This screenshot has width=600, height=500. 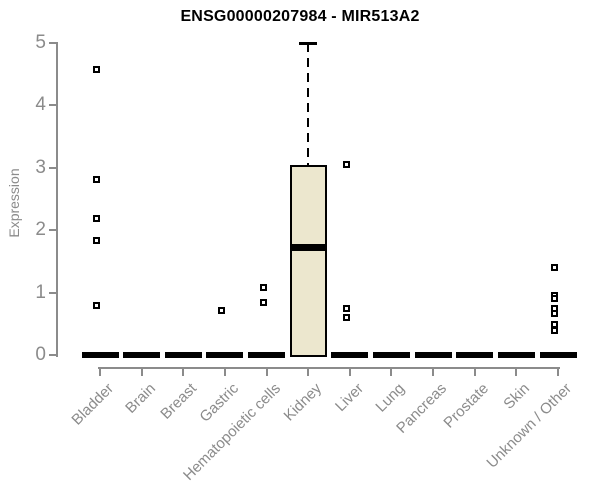 I want to click on x-axis-line, so click(x=329, y=368).